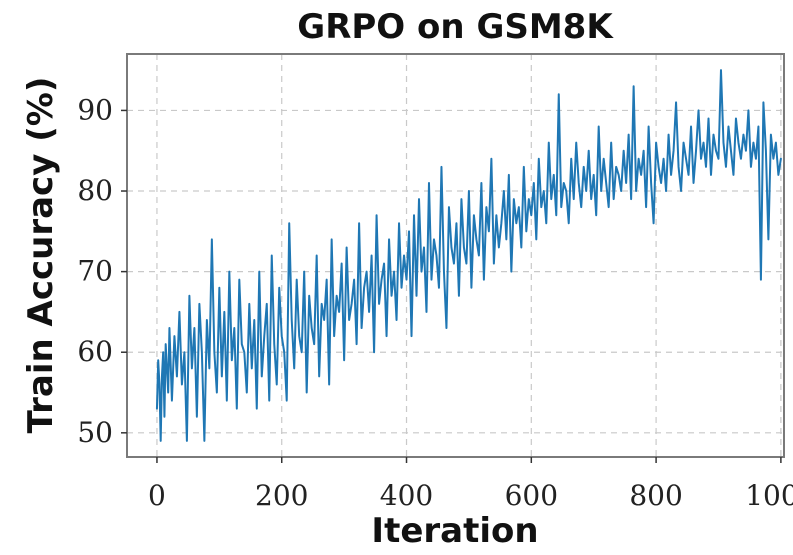 This screenshot has width=793, height=555. I want to click on y-tick-label: 90, so click(95, 109).